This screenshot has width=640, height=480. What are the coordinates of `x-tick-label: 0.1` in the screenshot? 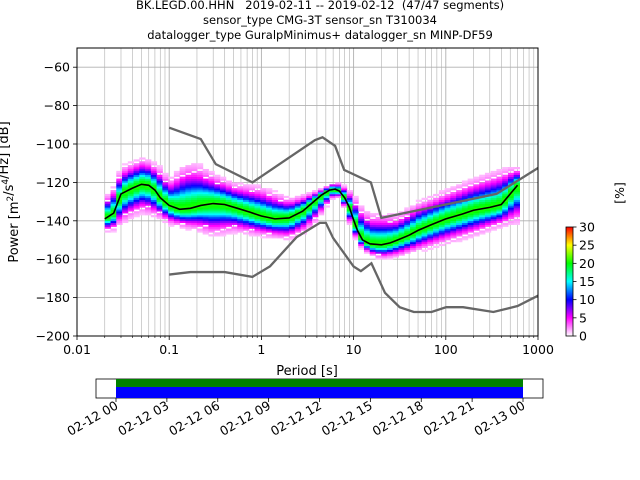 It's located at (169, 349).